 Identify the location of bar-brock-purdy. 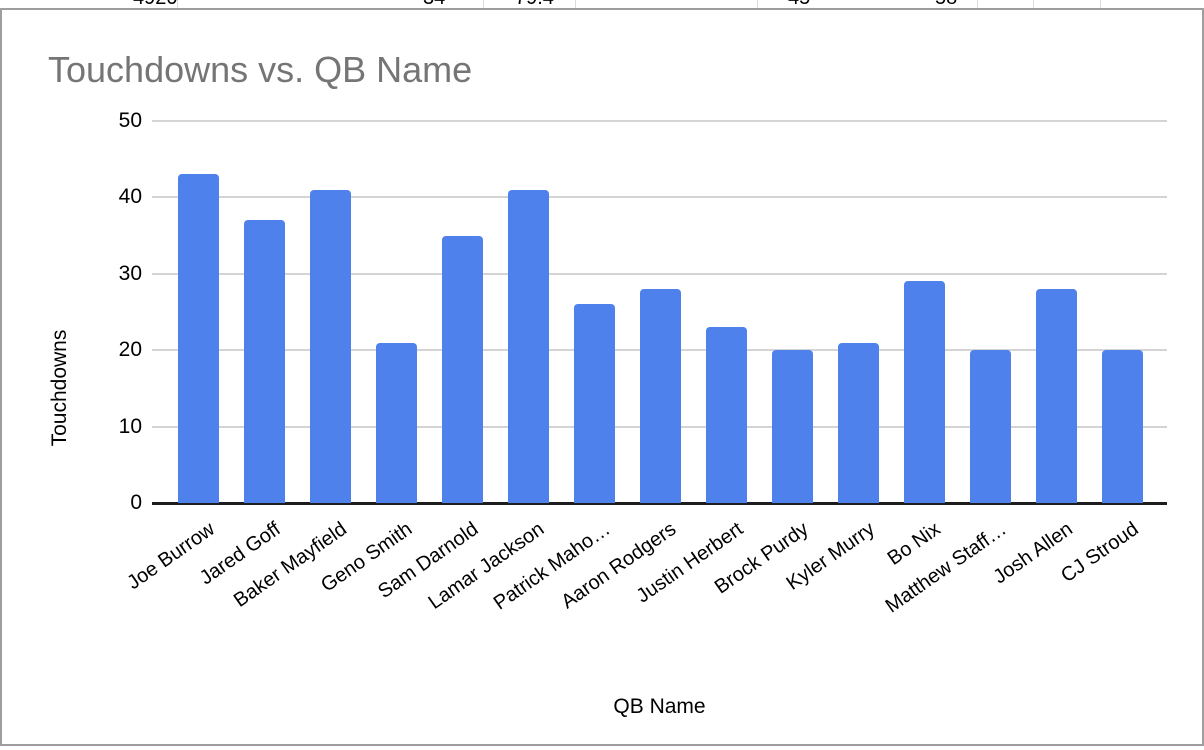
(792, 426).